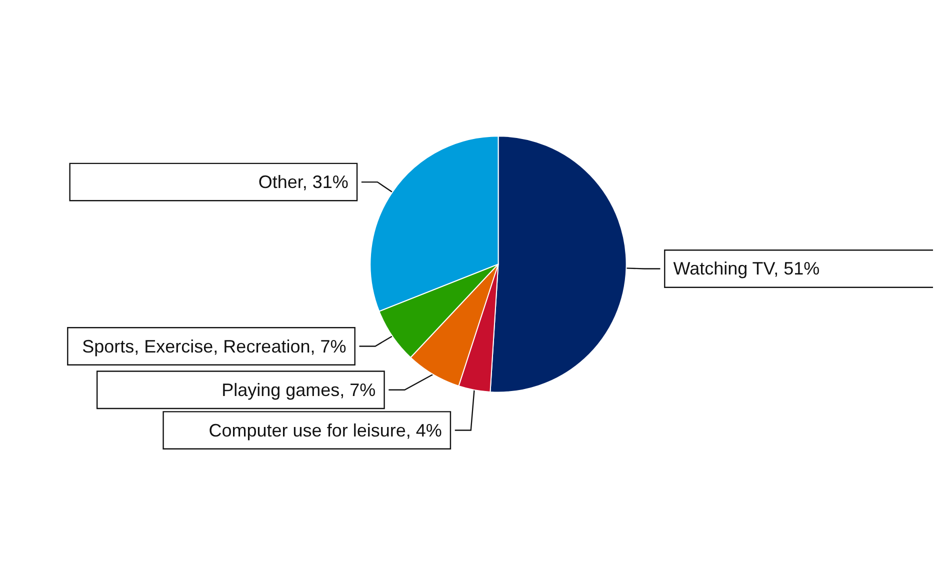 This screenshot has height=561, width=941. Describe the element at coordinates (325, 430) in the screenshot. I see `slice-label: Computer use for leisure, 4%` at that location.